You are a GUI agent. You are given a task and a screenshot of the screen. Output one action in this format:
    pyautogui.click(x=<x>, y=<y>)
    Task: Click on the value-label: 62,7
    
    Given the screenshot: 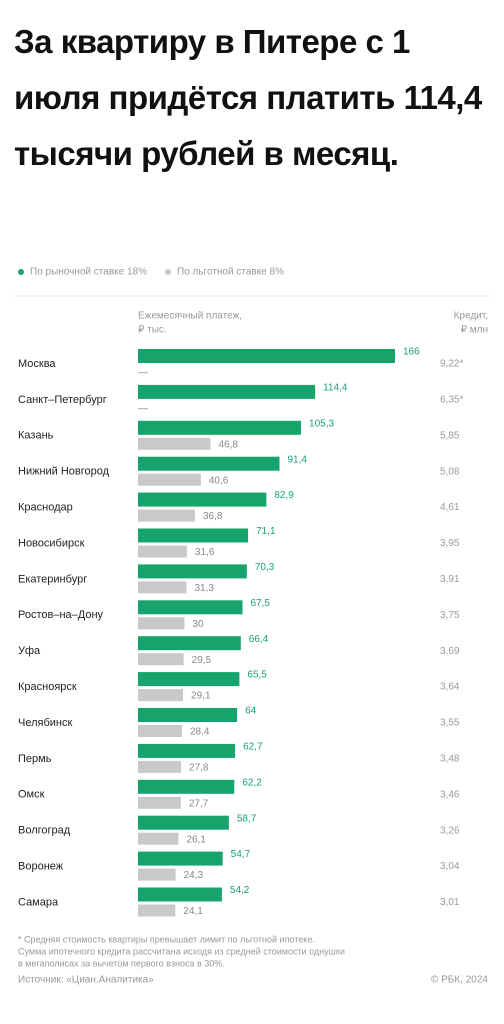 What is the action you would take?
    pyautogui.click(x=253, y=747)
    